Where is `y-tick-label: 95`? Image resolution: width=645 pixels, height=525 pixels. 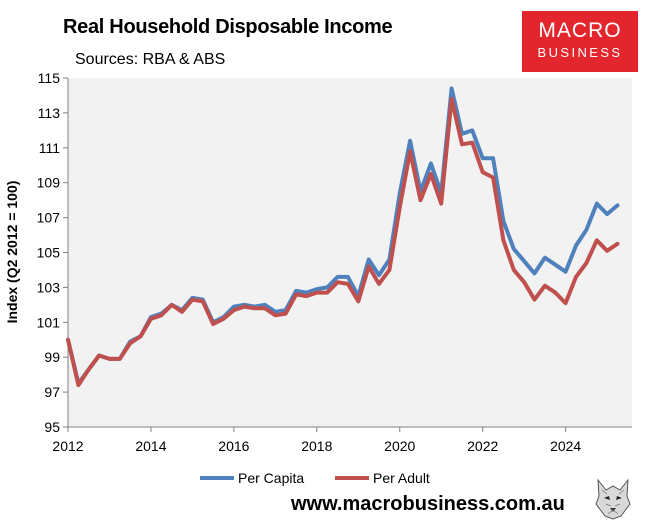 y-tick-label: 95 is located at coordinates (52, 427).